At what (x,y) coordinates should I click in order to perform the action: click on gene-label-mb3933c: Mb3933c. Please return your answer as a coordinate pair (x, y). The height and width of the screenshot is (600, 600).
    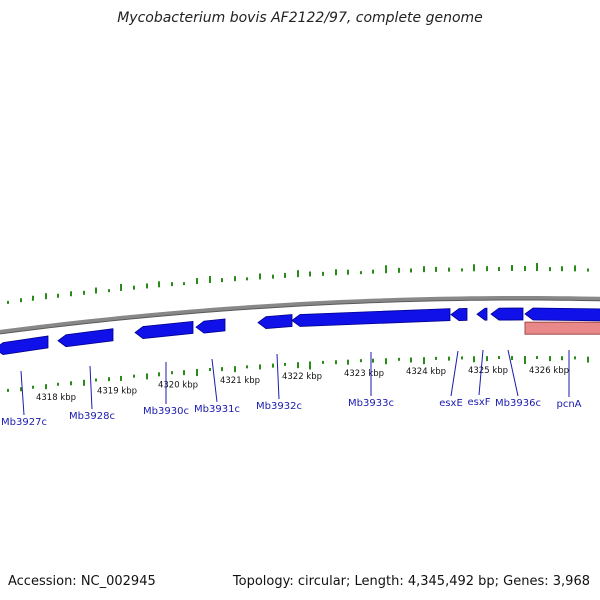
    Looking at the image, I should click on (371, 403).